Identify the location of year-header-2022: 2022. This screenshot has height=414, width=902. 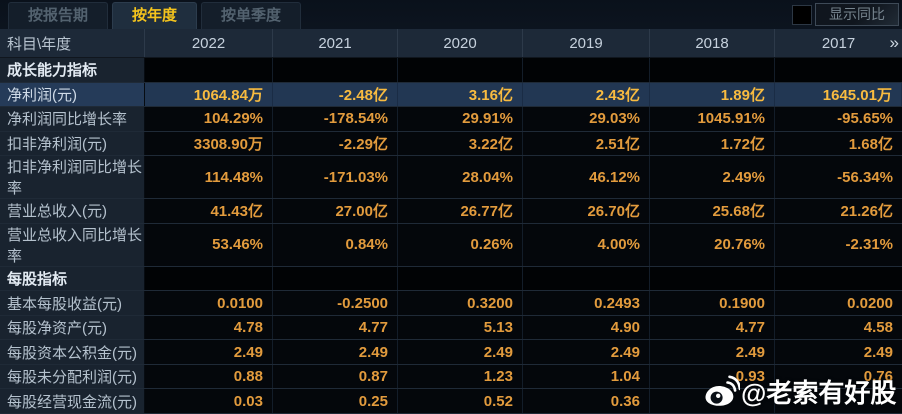
(209, 43).